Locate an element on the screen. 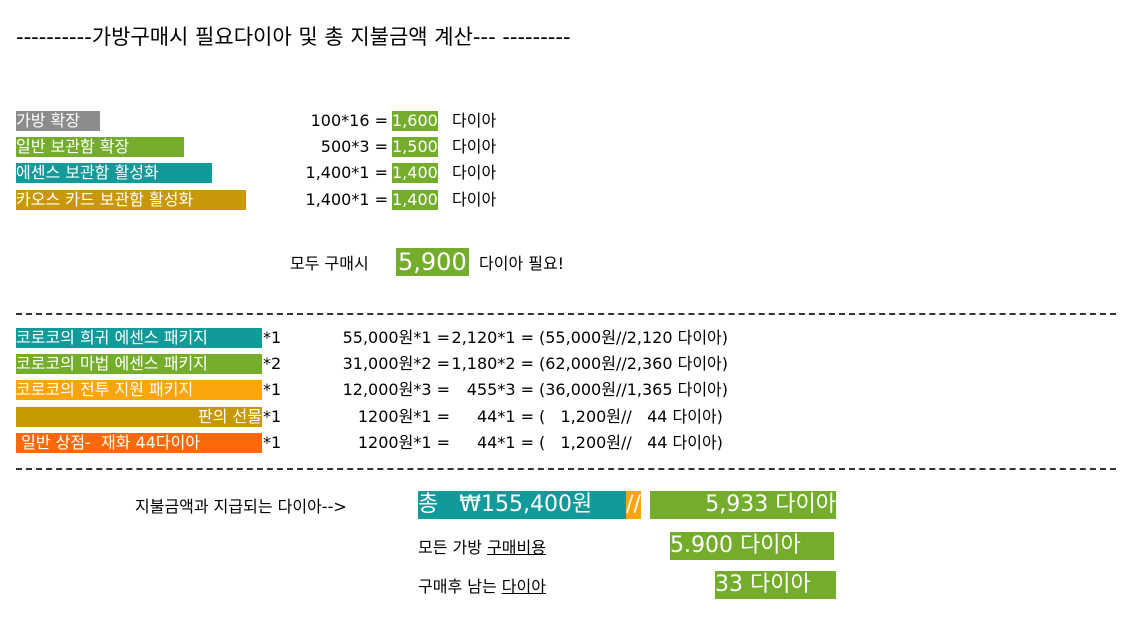 The width and height of the screenshot is (1129, 623). totals-label: 지불금액과 지급되는 다이아--> is located at coordinates (241, 506).